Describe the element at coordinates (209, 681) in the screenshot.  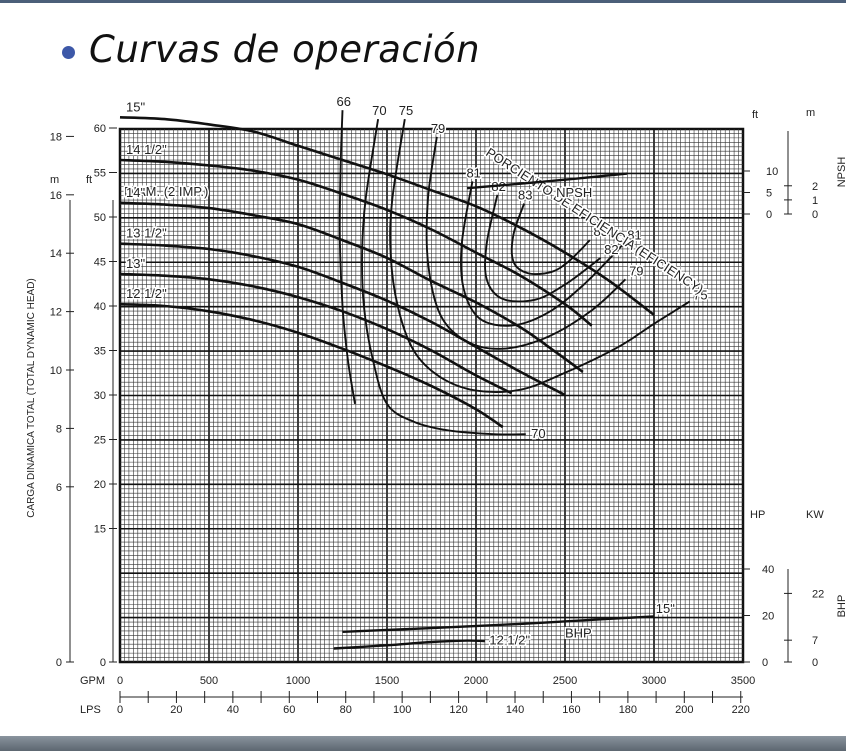
I see `x-gpm-tick-label: 500` at that location.